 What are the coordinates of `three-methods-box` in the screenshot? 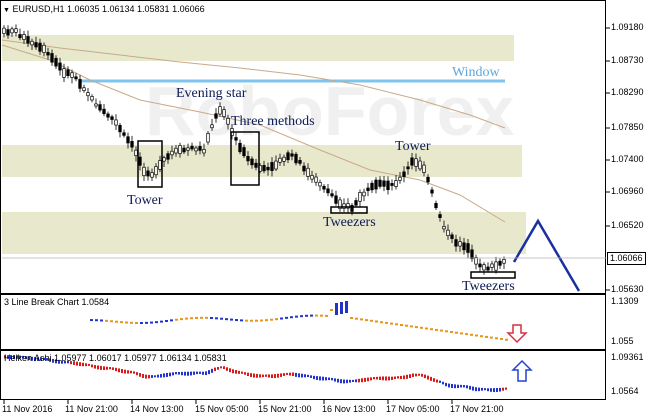 It's located at (245, 158).